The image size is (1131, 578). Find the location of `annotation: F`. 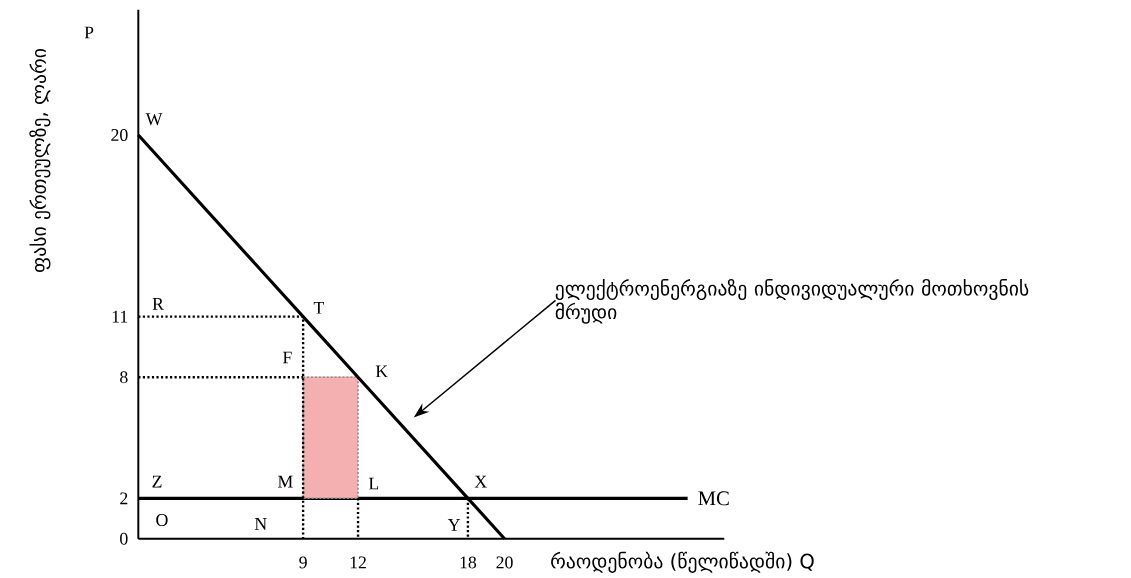

annotation: F is located at coordinates (287, 357).